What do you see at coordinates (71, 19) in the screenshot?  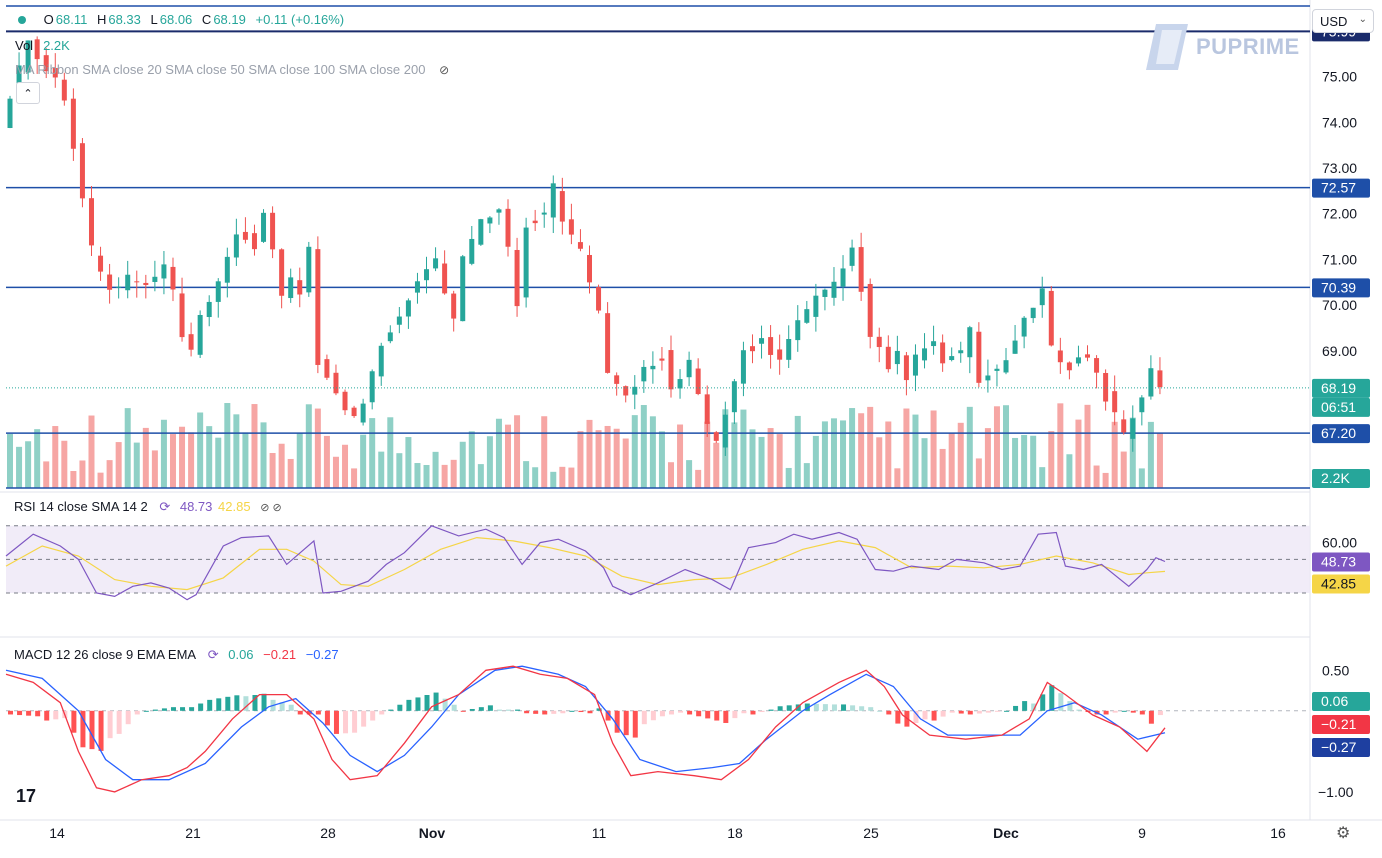 I see `open-value: 68.11` at bounding box center [71, 19].